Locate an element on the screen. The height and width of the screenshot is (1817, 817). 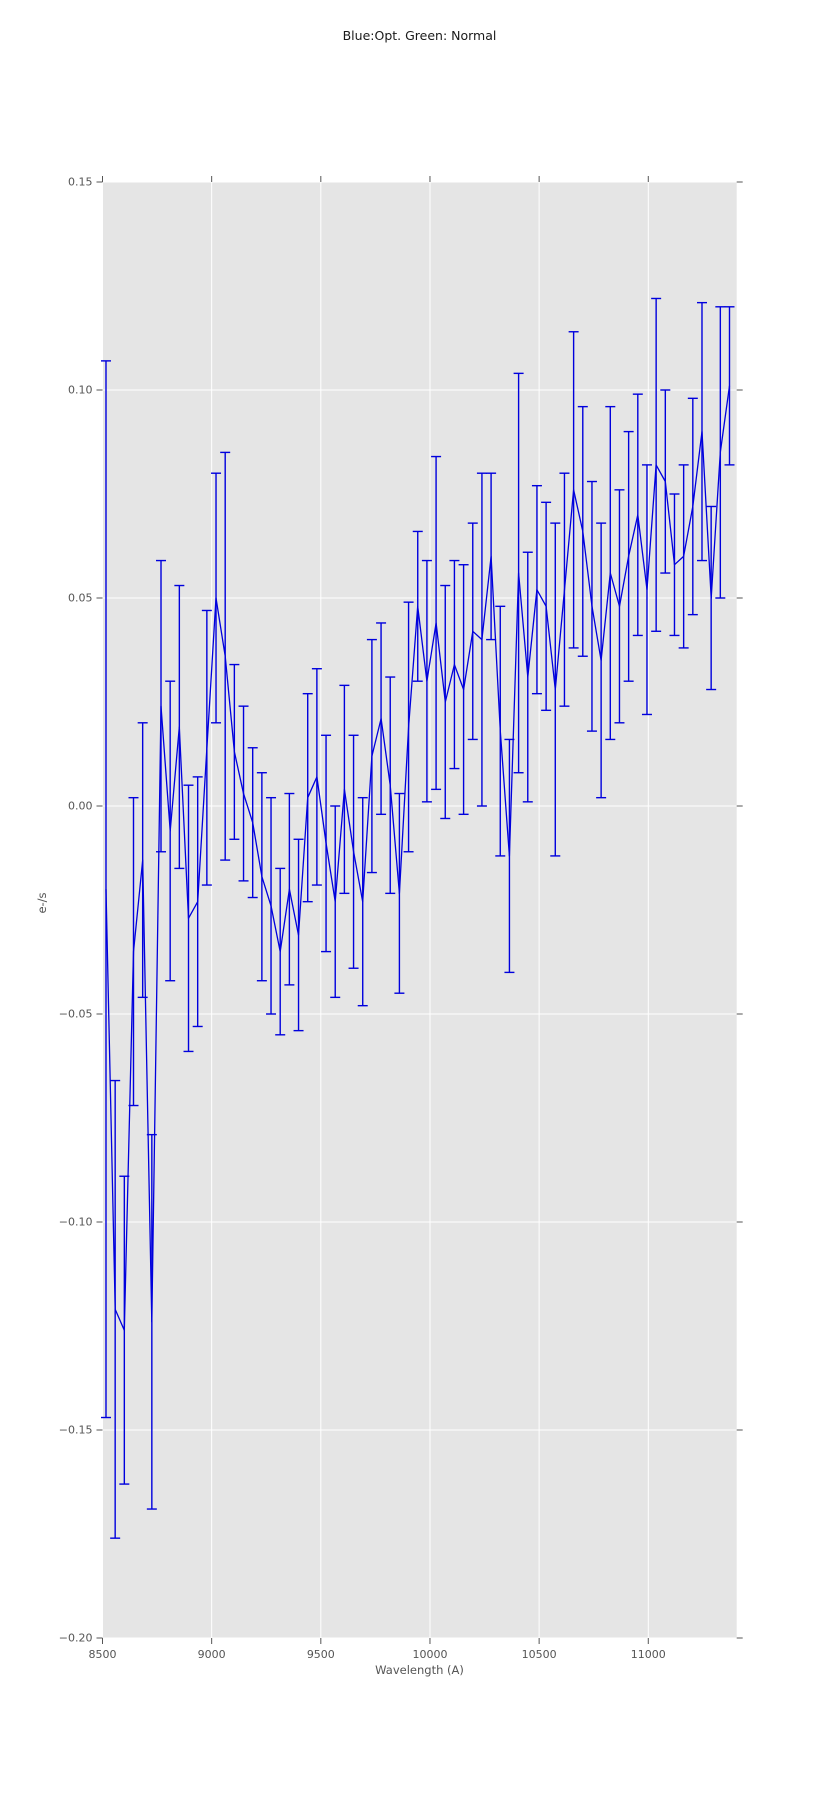
x-tick-label: 9500 is located at coordinates (321, 1654).